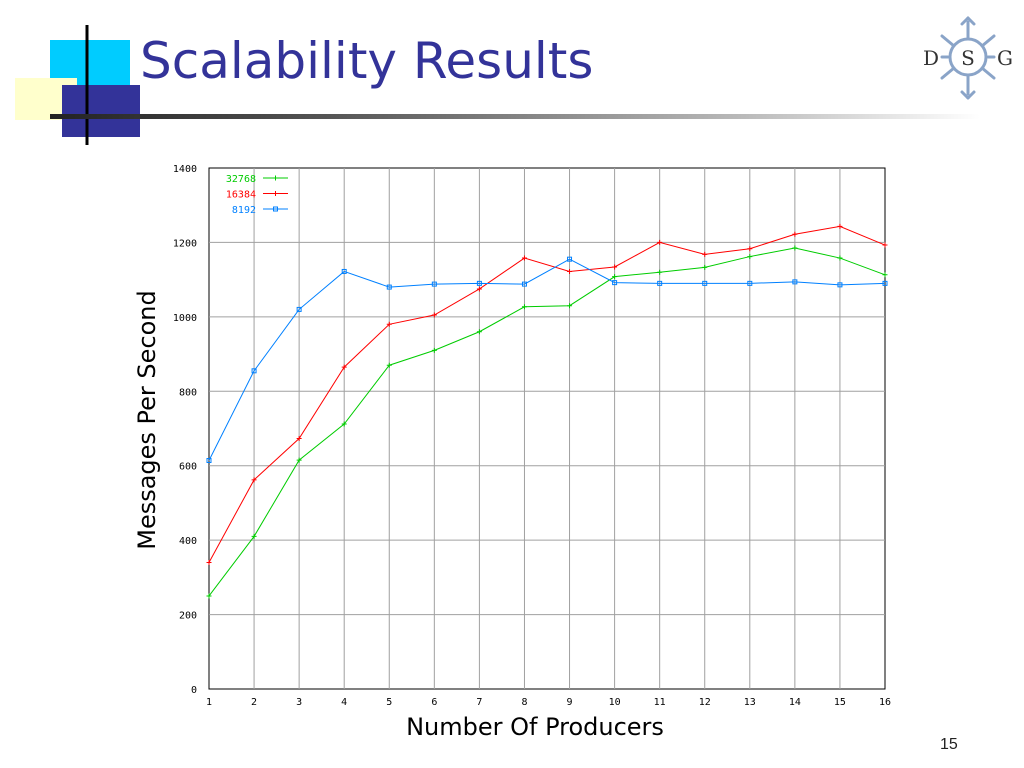 The image size is (1024, 768). I want to click on y-tick-label: 400, so click(188, 541).